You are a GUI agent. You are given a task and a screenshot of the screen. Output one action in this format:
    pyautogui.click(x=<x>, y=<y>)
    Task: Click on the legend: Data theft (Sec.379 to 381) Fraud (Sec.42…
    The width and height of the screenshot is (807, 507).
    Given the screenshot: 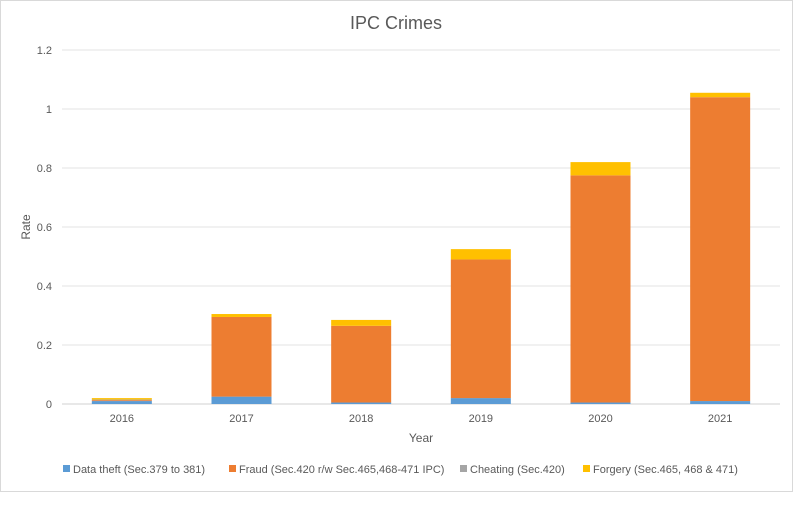 What is the action you would take?
    pyautogui.click(x=400, y=470)
    